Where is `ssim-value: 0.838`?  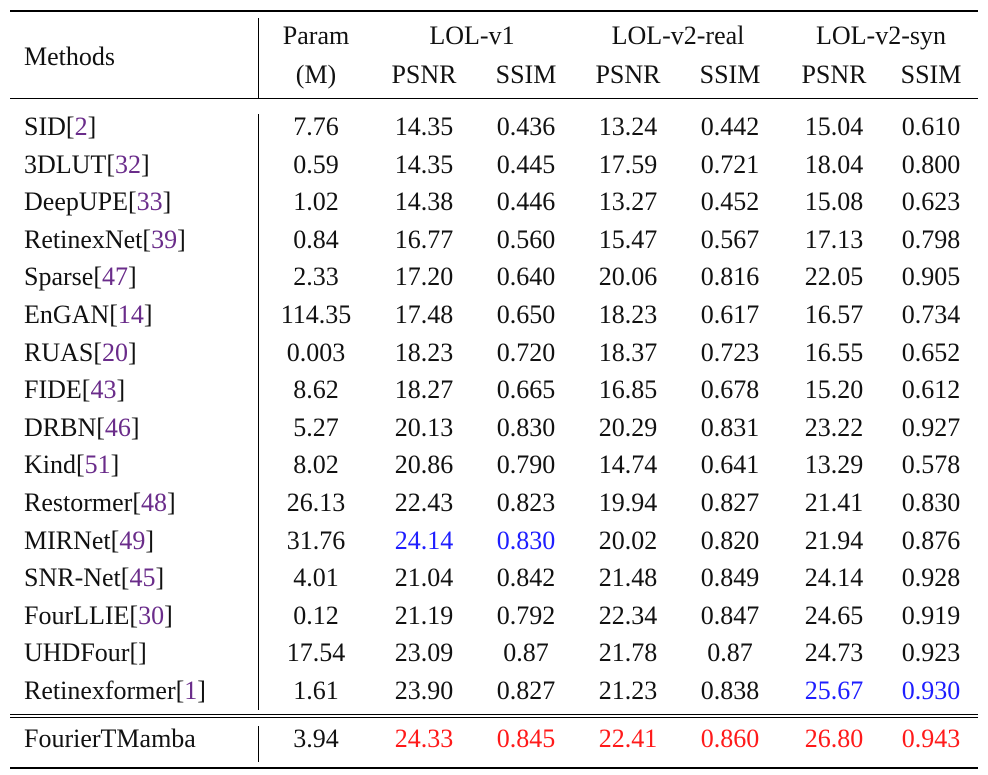 ssim-value: 0.838 is located at coordinates (730, 690).